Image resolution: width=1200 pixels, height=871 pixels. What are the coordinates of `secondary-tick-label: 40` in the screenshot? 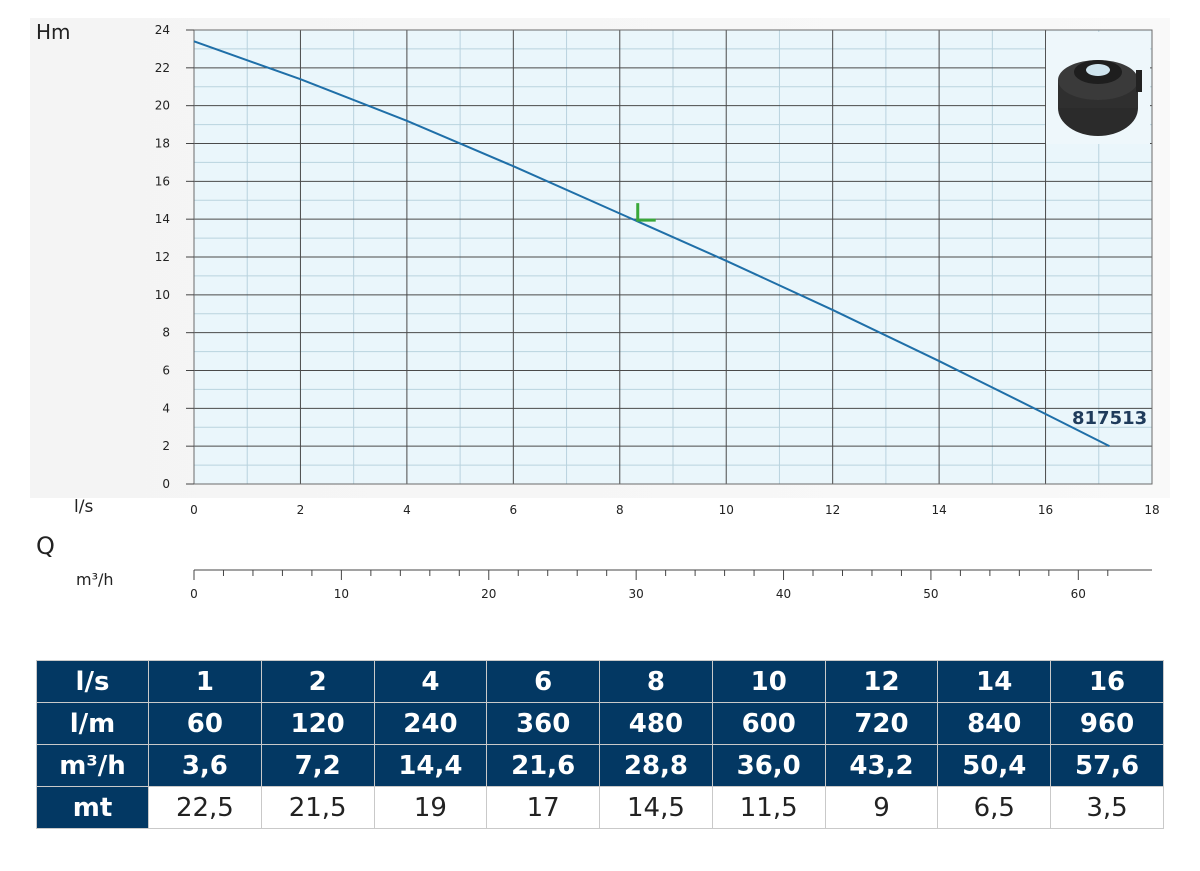 It's located at (783, 594).